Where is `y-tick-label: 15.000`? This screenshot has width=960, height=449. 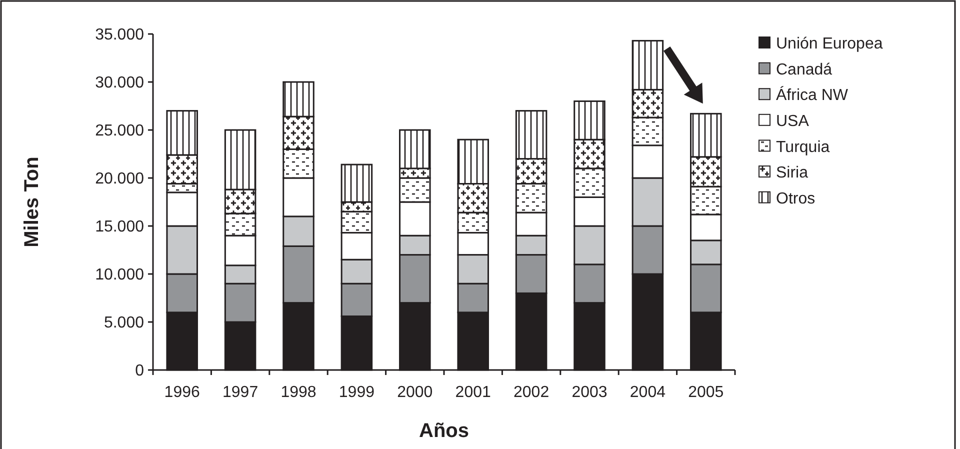 y-tick-label: 15.000 is located at coordinates (119, 227).